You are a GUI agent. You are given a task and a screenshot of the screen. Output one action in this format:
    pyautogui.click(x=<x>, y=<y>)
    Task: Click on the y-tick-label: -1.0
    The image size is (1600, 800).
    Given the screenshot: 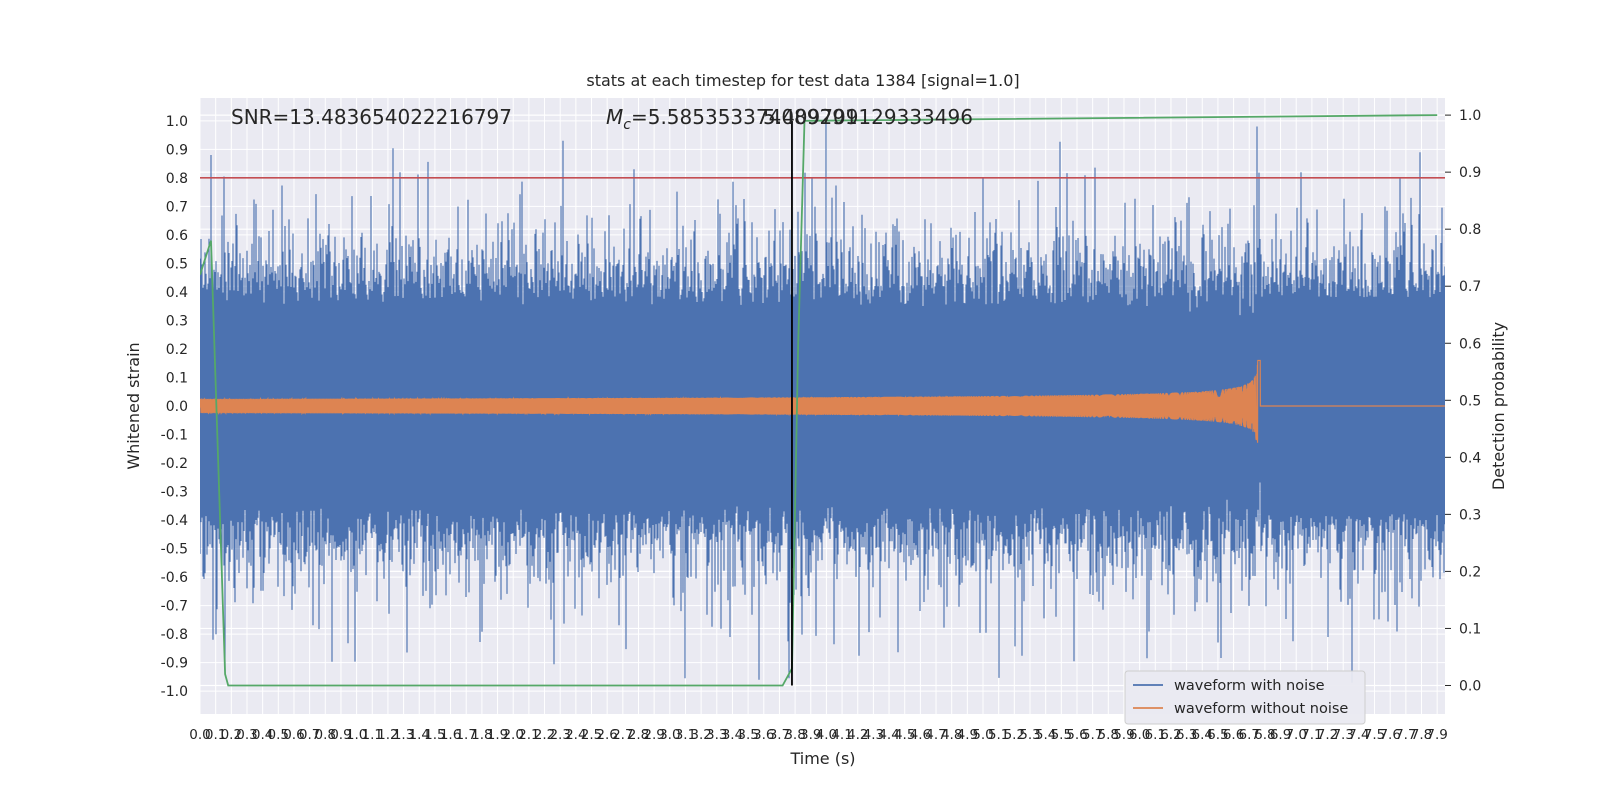 What is the action you would take?
    pyautogui.click(x=174, y=692)
    